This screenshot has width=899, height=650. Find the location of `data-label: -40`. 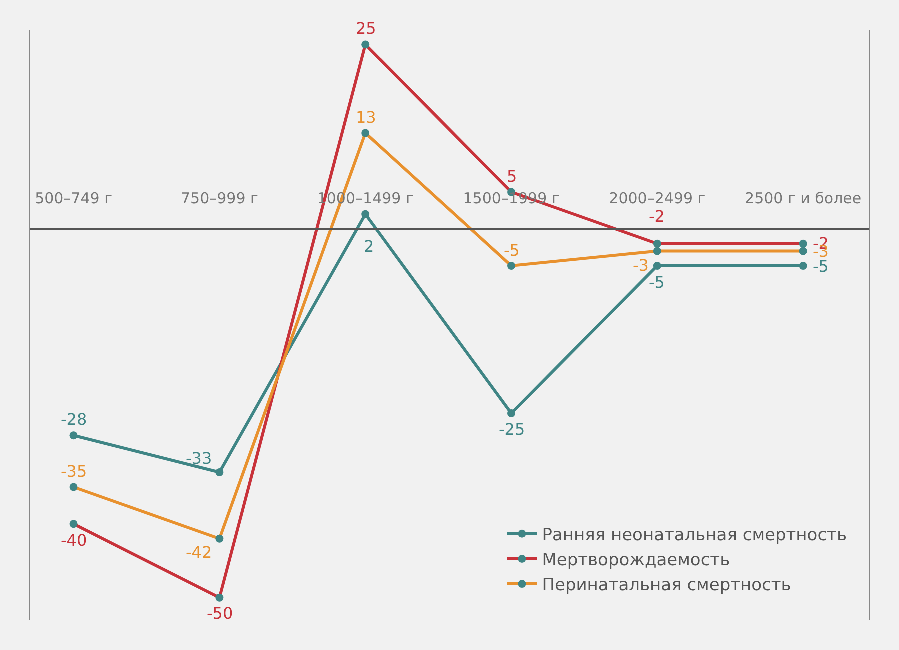

data-label: -40 is located at coordinates (74, 540).